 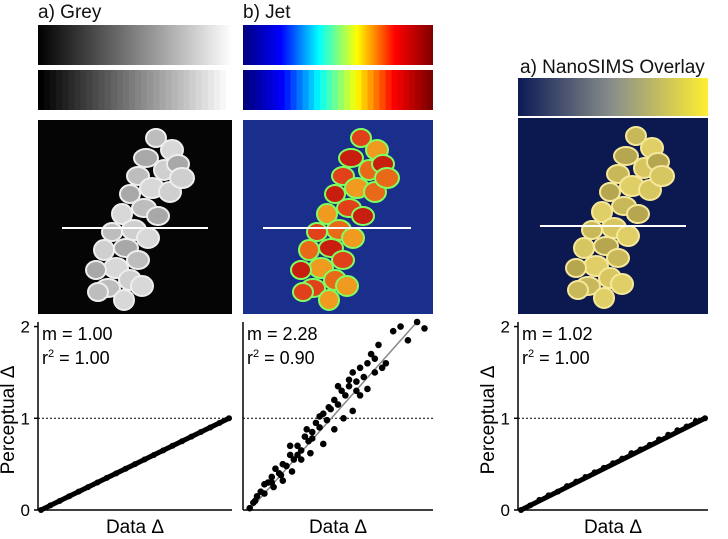 I want to click on scatter-plot-0: 0 1 2 m = 1.00 r2 = 1.00 Data Δ Perceptual Δ, so click(x=116, y=428).